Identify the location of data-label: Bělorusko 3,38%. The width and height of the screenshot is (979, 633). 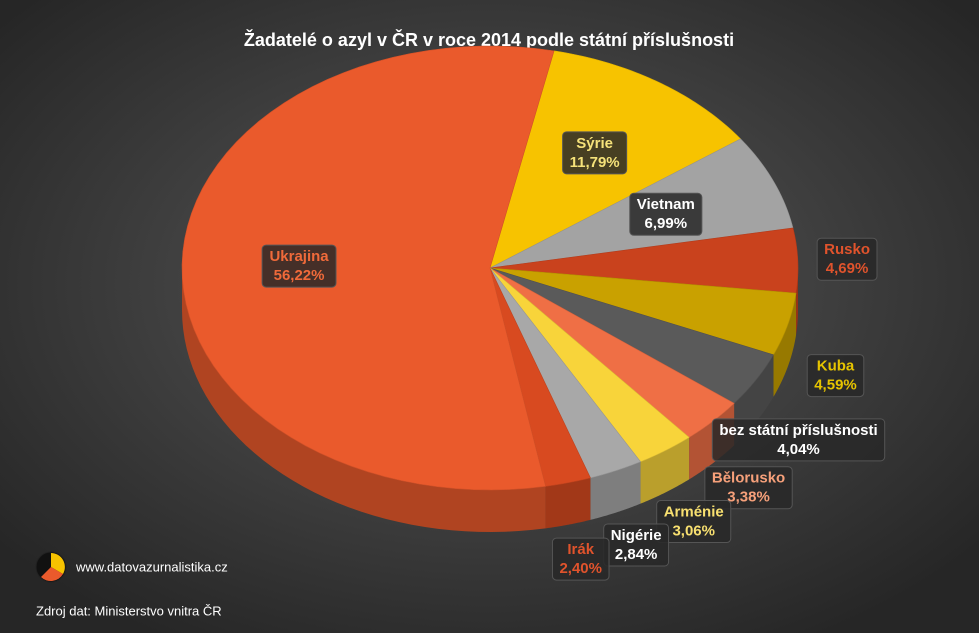
(748, 488).